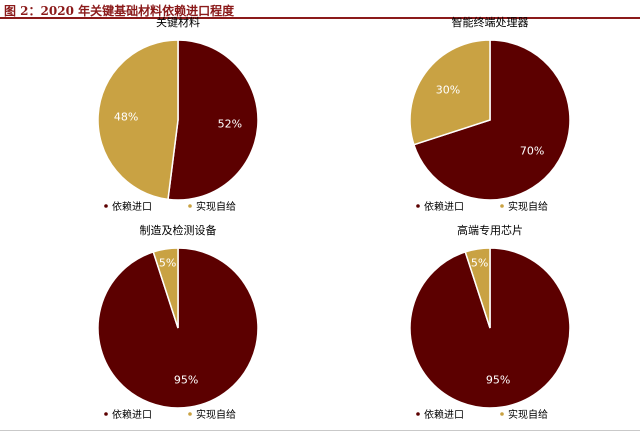 Image resolution: width=640 pixels, height=435 pixels. What do you see at coordinates (490, 230) in the screenshot?
I see `pie-title: 高端专用芯片` at bounding box center [490, 230].